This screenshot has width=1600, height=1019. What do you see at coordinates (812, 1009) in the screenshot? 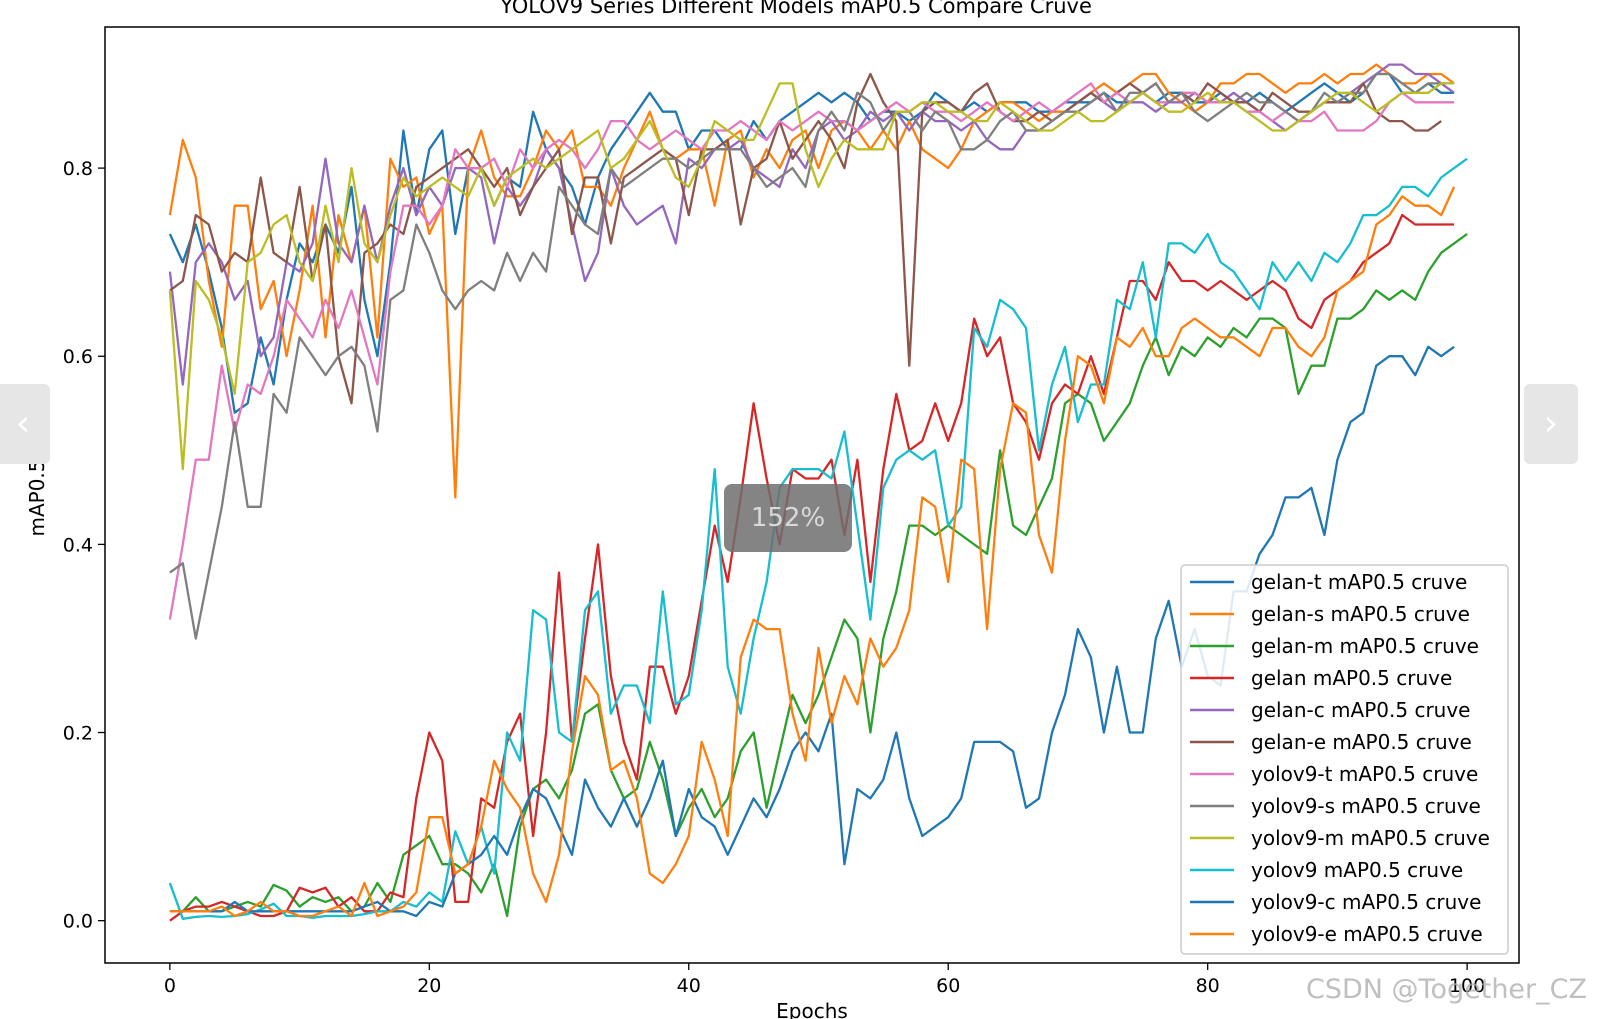
I see `x-axis-label: Epochs` at bounding box center [812, 1009].